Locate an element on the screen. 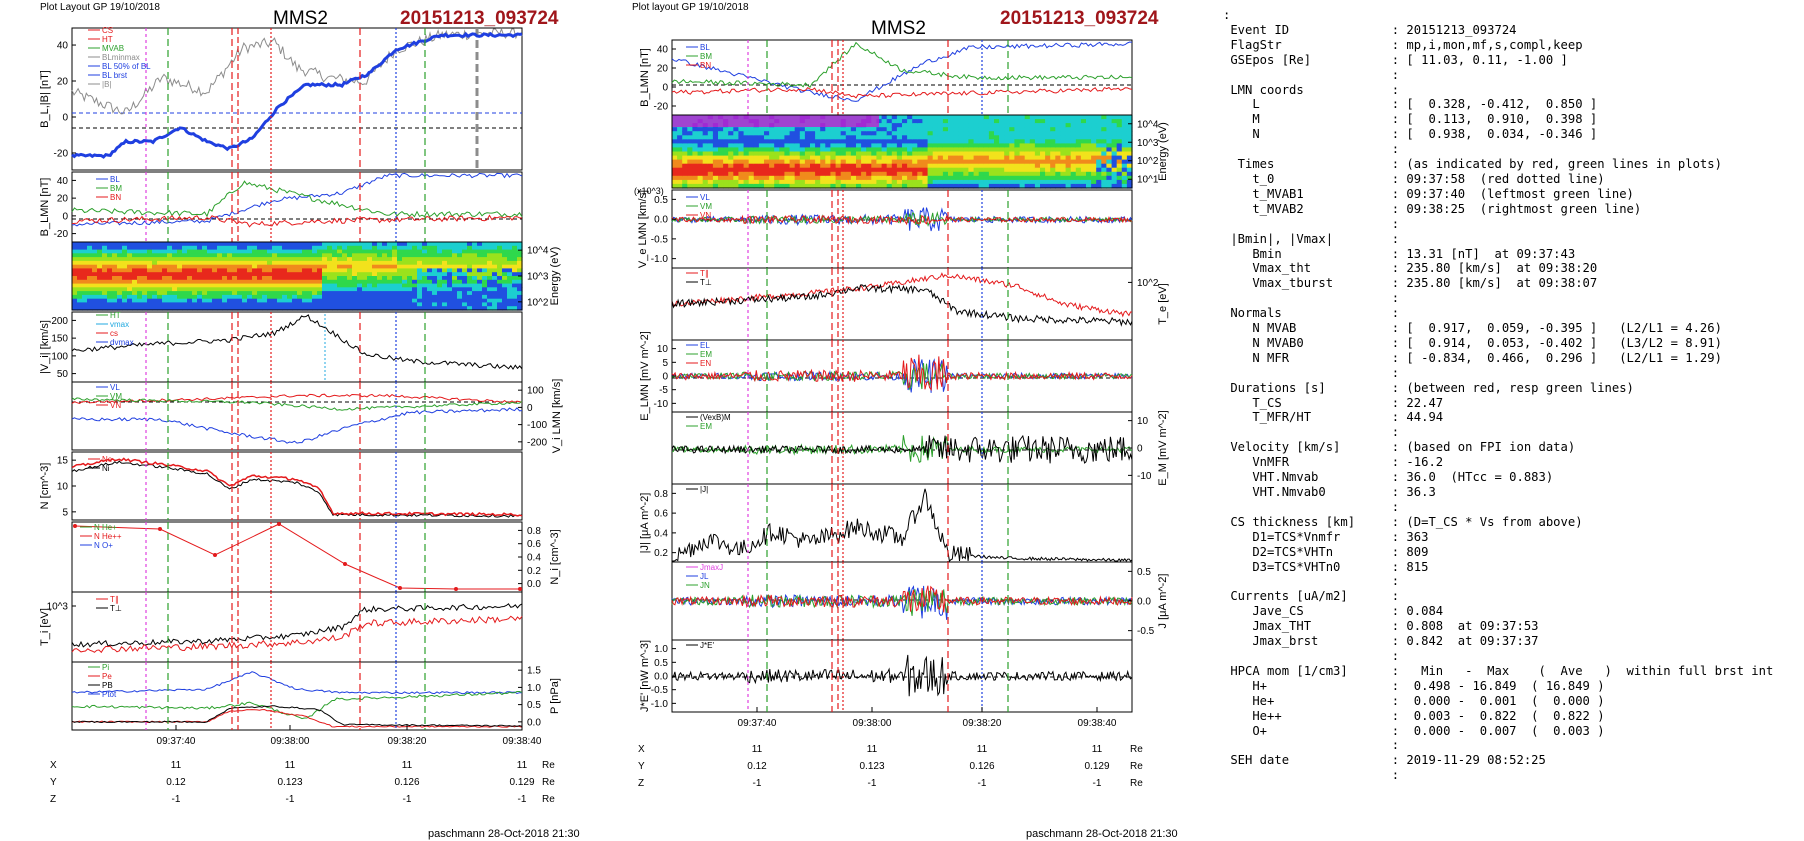 The width and height of the screenshot is (1804, 841). y-tick-label: 40 is located at coordinates (63, 46).